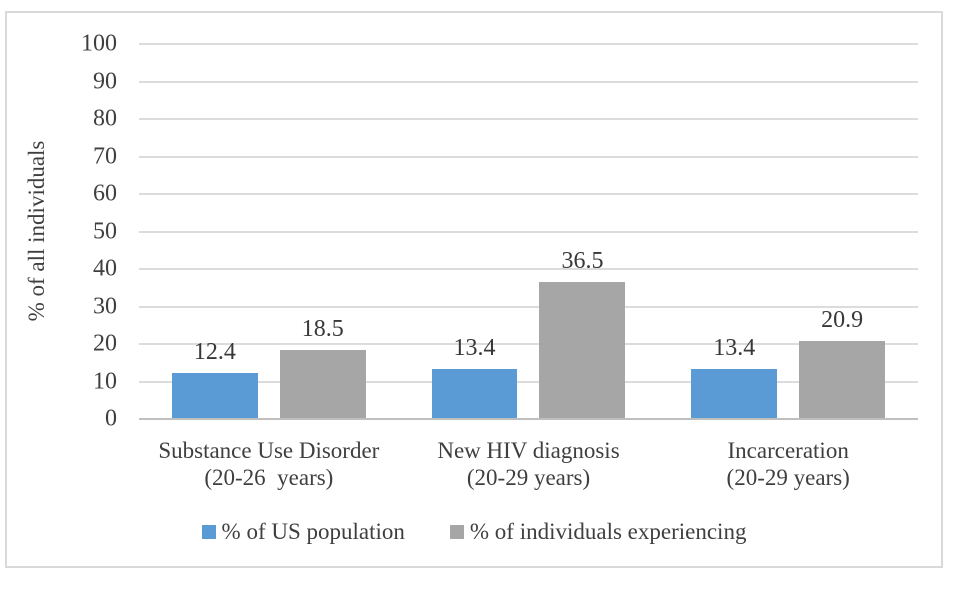 This screenshot has width=956, height=590. What do you see at coordinates (788, 464) in the screenshot?
I see `x-axis-label-2: Incarceration (20-29 years)` at bounding box center [788, 464].